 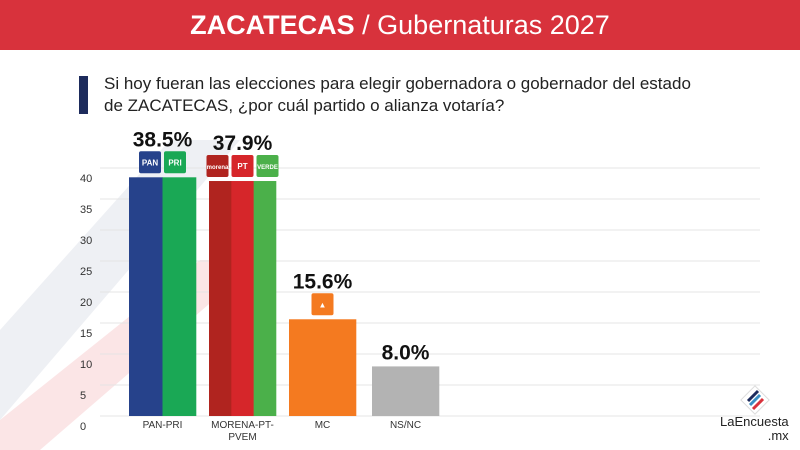 I want to click on x-tick-label: MC, so click(x=323, y=425).